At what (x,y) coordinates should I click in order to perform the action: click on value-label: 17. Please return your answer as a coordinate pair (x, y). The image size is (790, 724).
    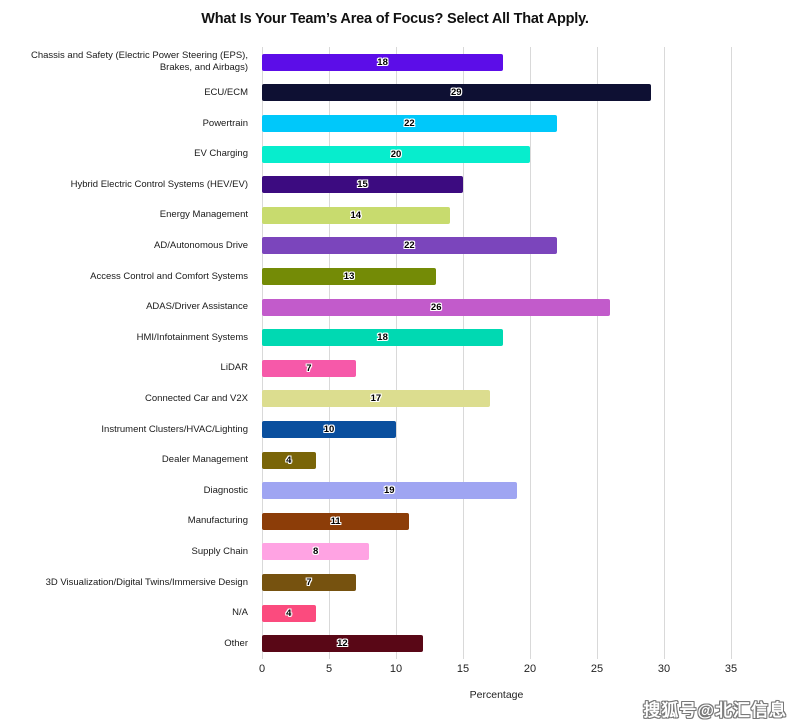
    Looking at the image, I should click on (376, 399).